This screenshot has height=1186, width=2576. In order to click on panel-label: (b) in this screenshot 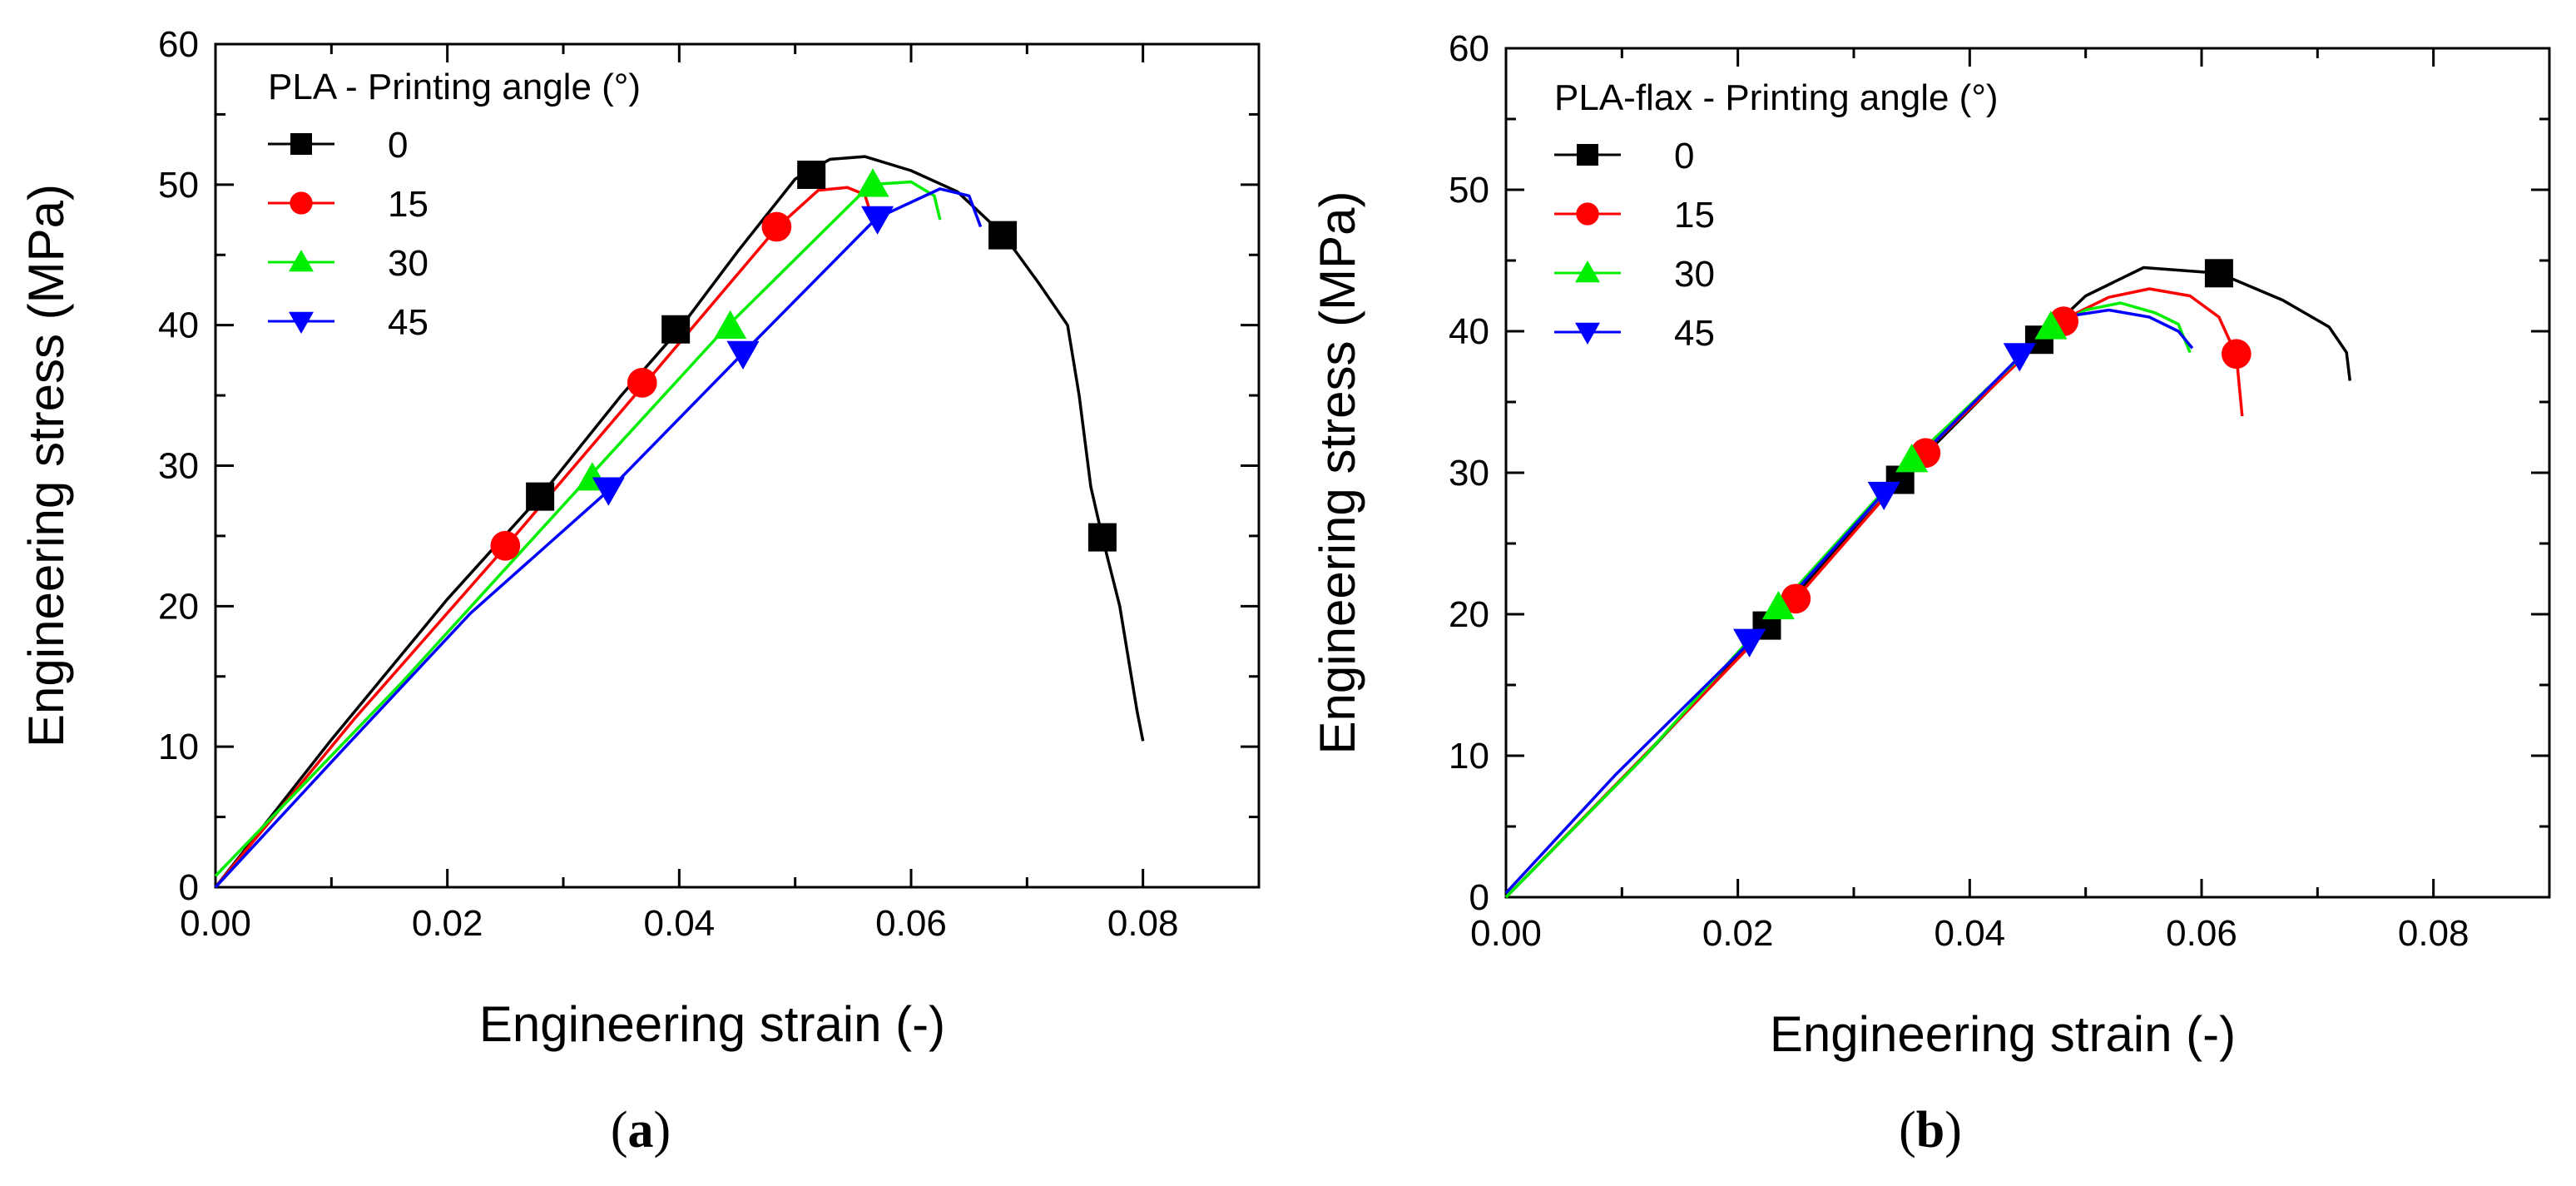, I will do `click(1931, 1130)`.